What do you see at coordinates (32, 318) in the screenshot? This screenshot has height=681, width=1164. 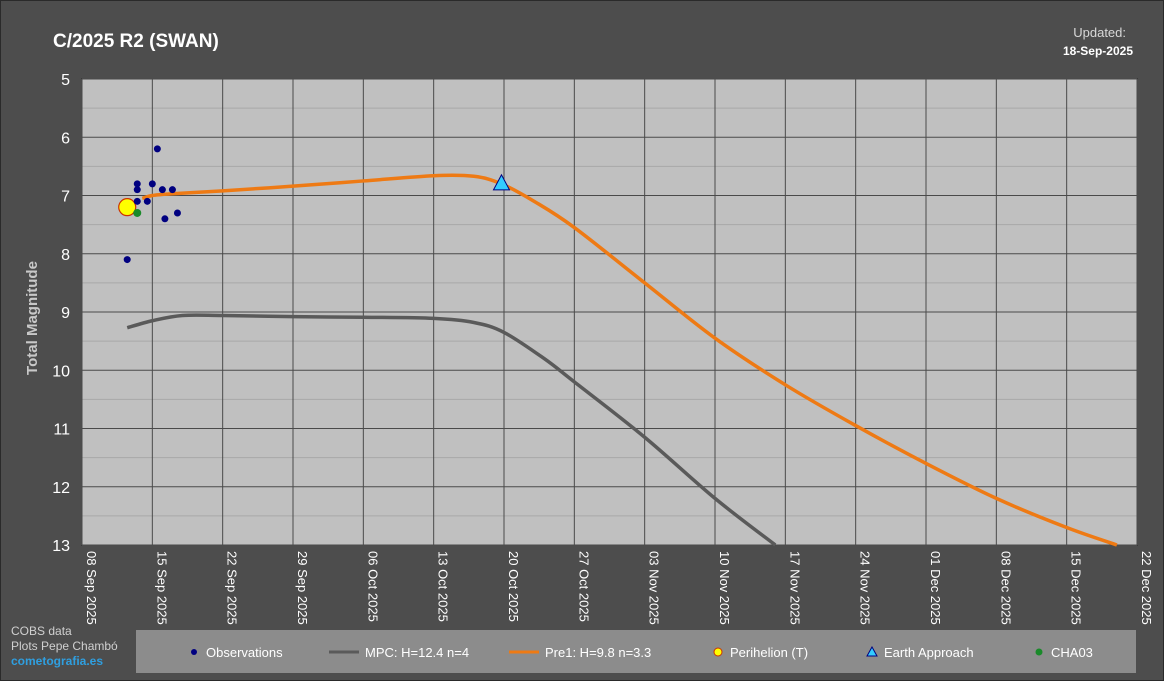 I see `y-axis-label: Total Magnitude` at bounding box center [32, 318].